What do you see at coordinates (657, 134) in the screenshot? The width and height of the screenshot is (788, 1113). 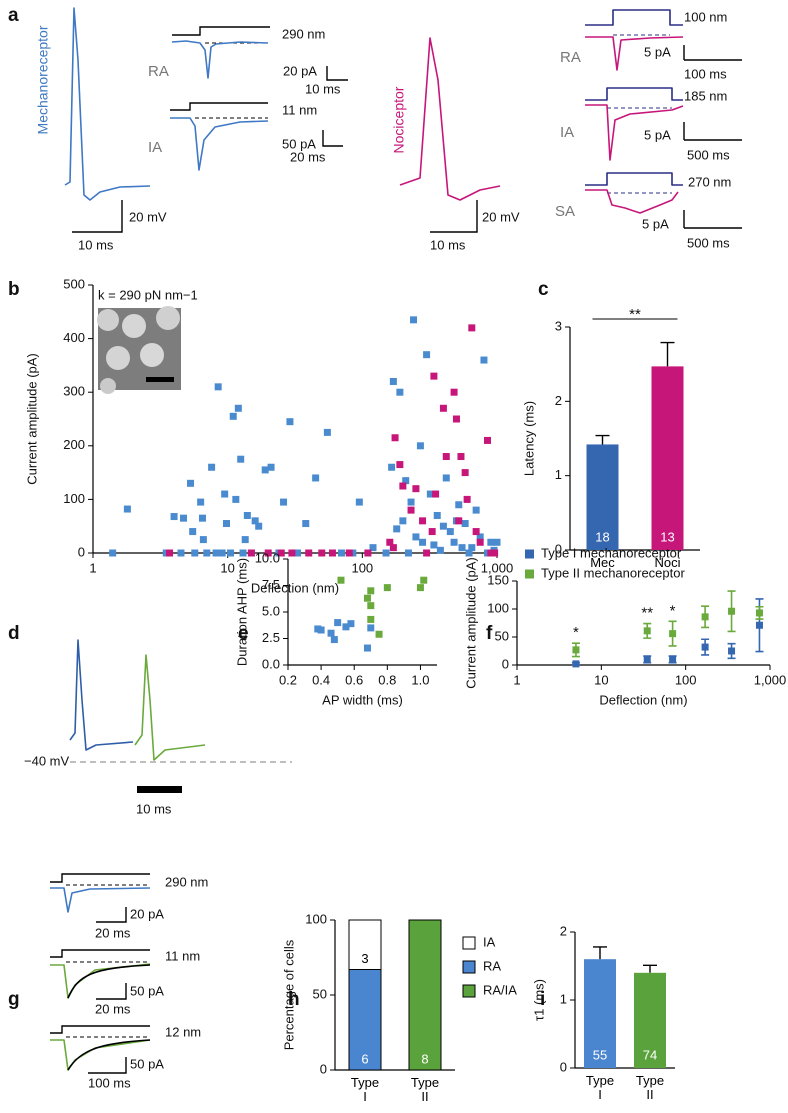 I see `scale-label: 5 pA` at bounding box center [657, 134].